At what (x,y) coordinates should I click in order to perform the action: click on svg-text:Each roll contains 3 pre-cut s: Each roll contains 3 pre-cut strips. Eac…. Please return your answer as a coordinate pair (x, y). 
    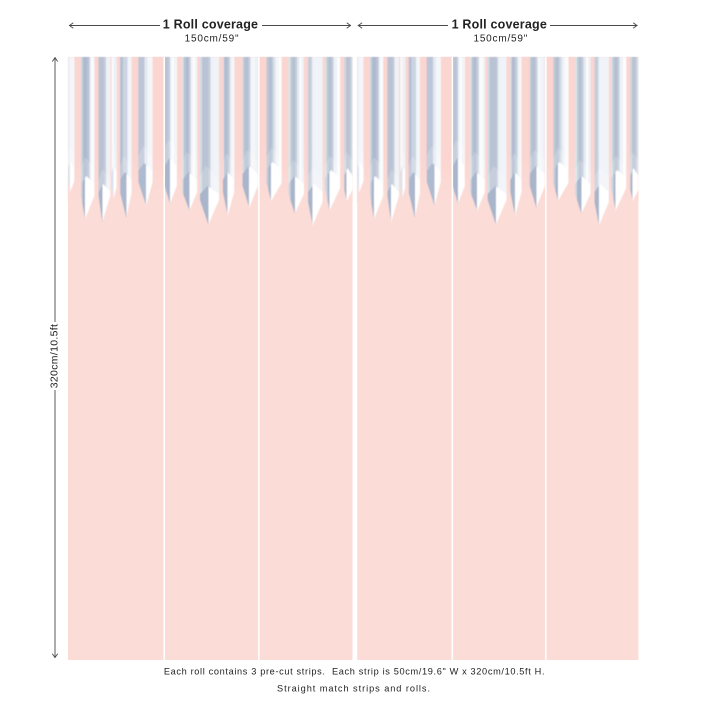
    Looking at the image, I should click on (354, 671).